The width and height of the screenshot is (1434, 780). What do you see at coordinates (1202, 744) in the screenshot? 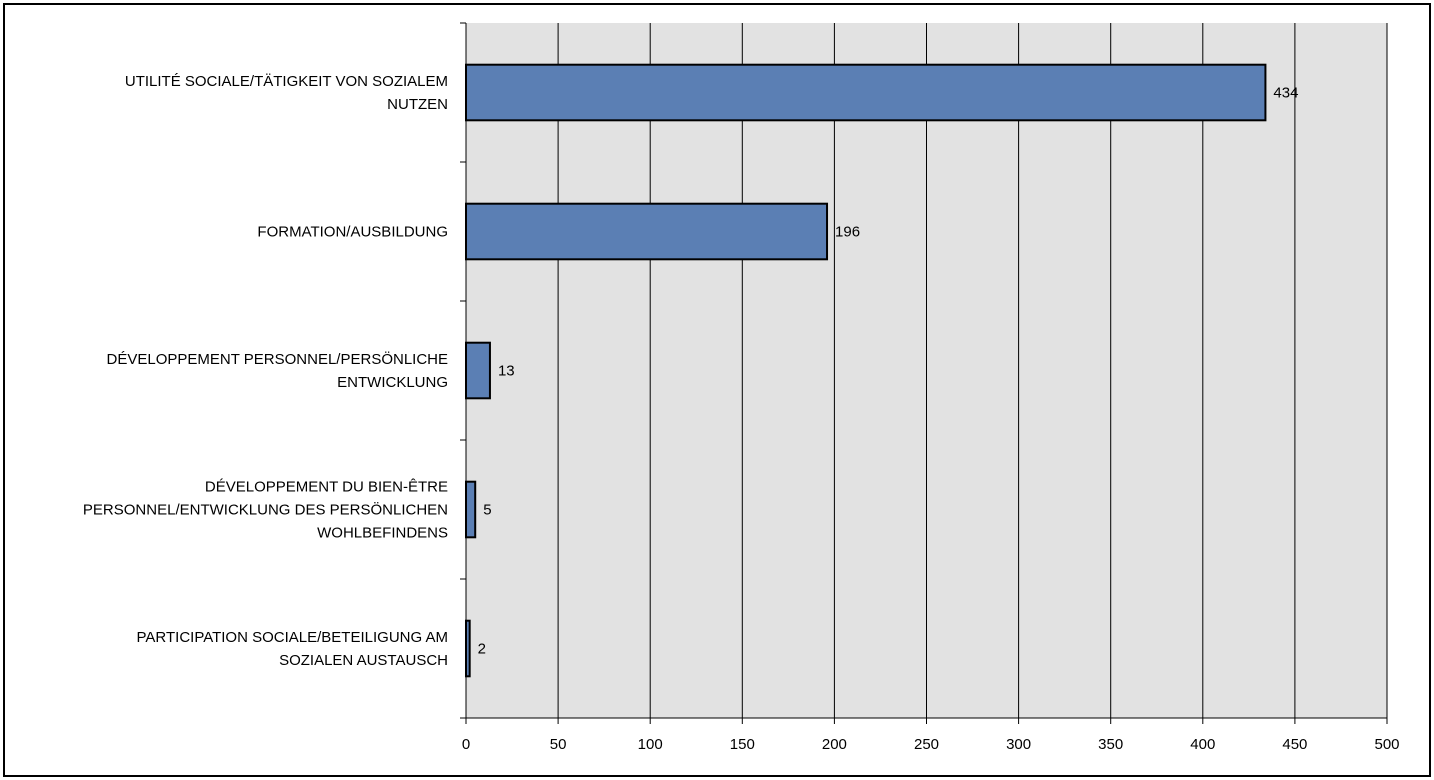
I see `x-tick-label: 400` at bounding box center [1202, 744].